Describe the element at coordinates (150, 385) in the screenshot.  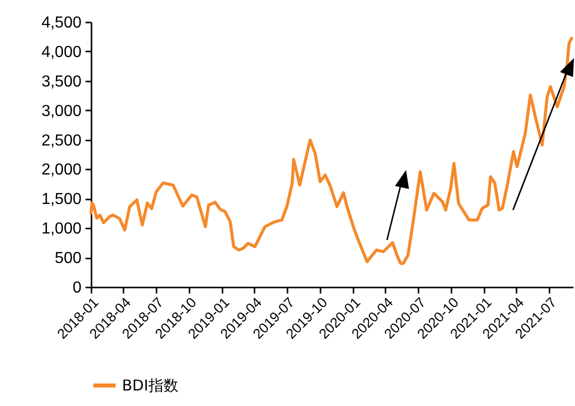
I see `legend-label: BDI指数` at that location.